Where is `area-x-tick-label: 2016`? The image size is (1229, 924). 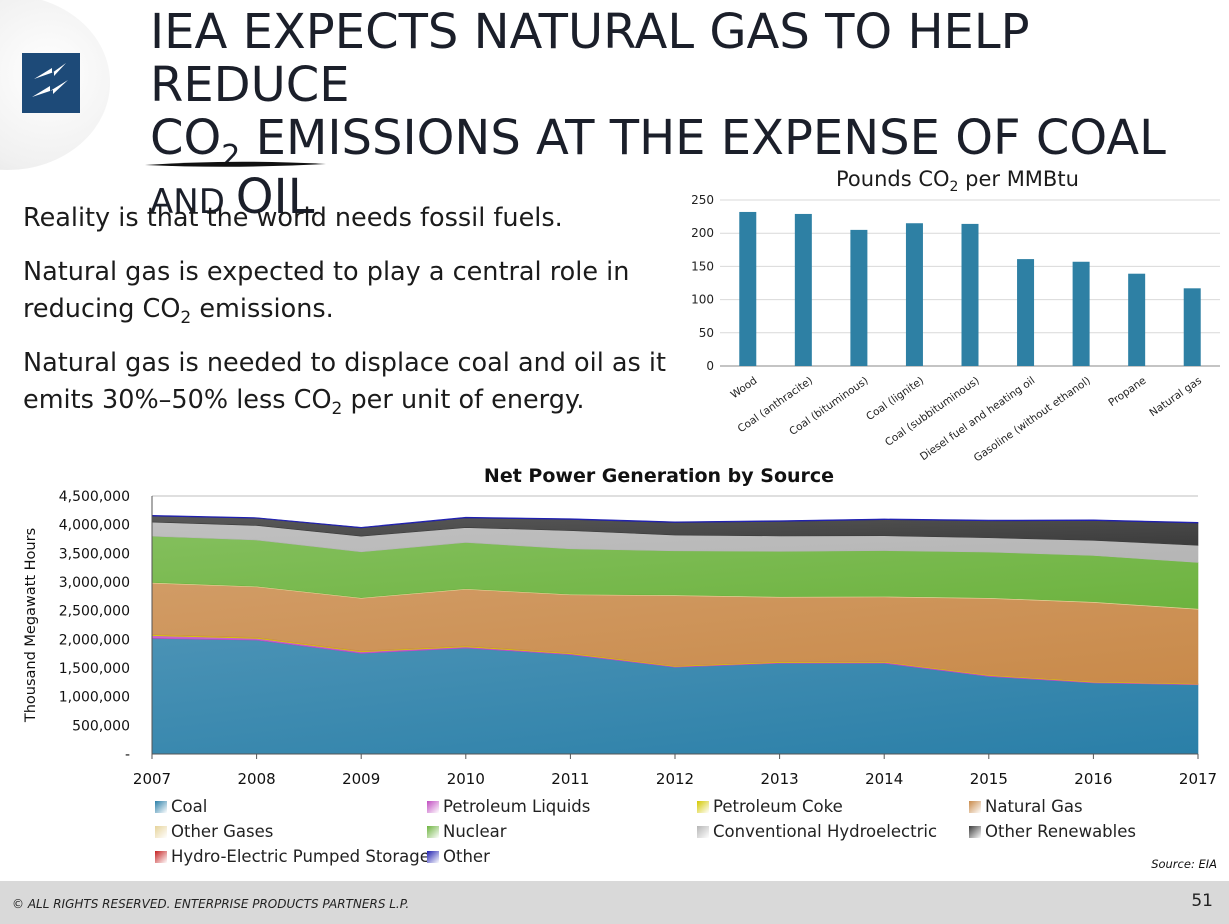
area-x-tick-label: 2016 is located at coordinates (1093, 779).